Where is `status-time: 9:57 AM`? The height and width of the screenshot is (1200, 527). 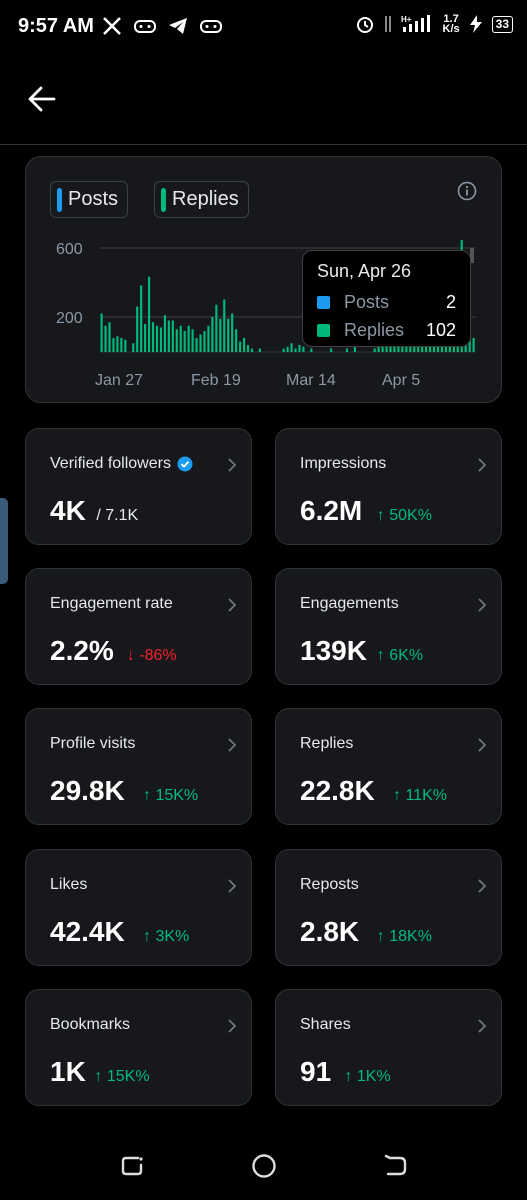 status-time: 9:57 AM is located at coordinates (56, 26).